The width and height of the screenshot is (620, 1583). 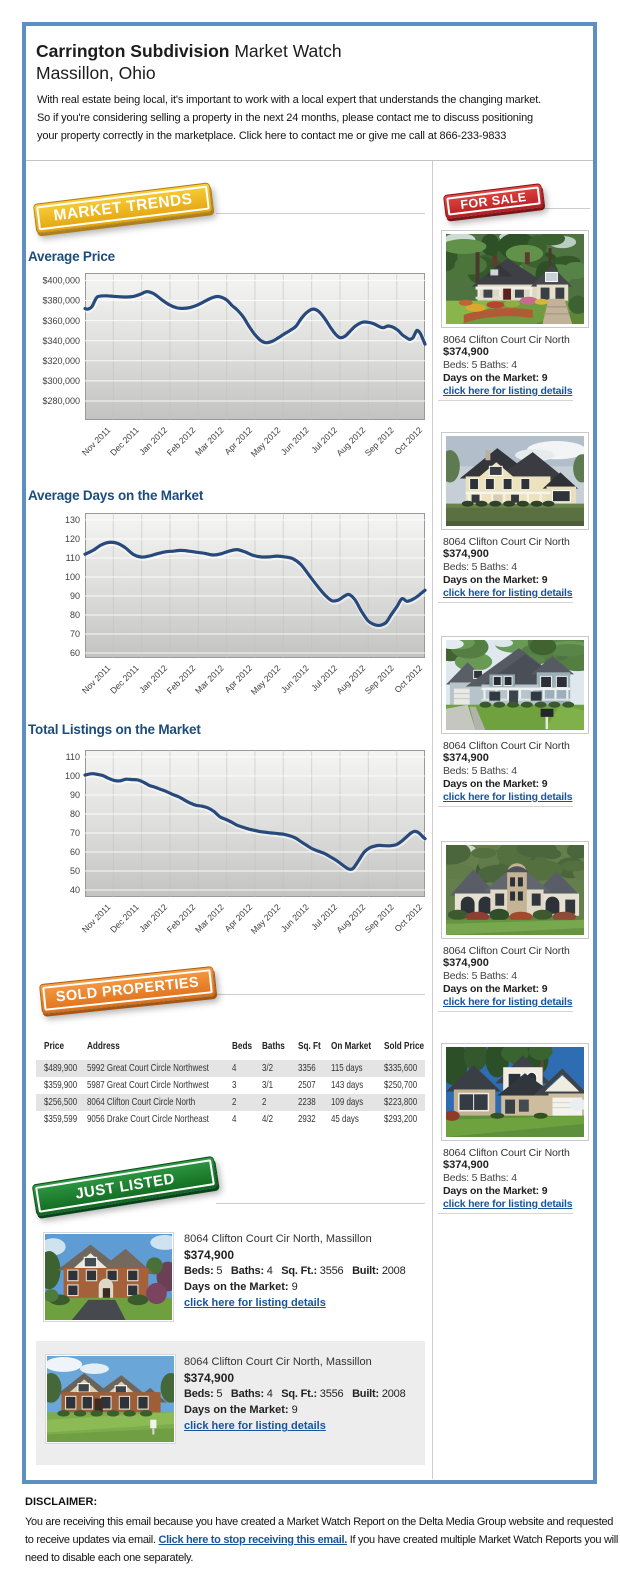 What do you see at coordinates (61, 301) in the screenshot?
I see `svg-text: $380,000` at bounding box center [61, 301].